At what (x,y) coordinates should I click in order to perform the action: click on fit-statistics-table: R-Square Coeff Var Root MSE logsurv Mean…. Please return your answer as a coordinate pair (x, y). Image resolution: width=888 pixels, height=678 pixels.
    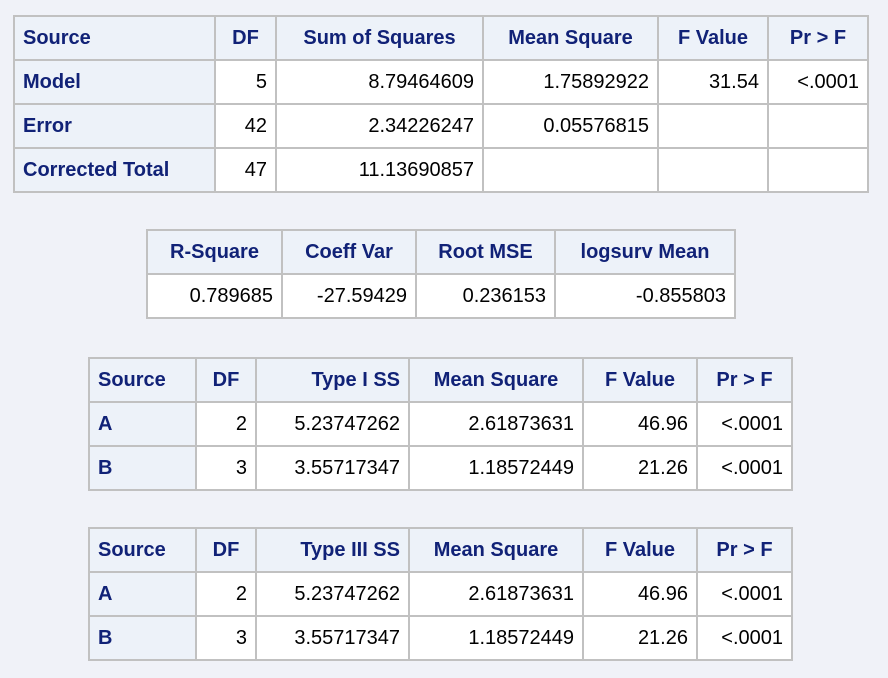
    Looking at the image, I should click on (441, 274).